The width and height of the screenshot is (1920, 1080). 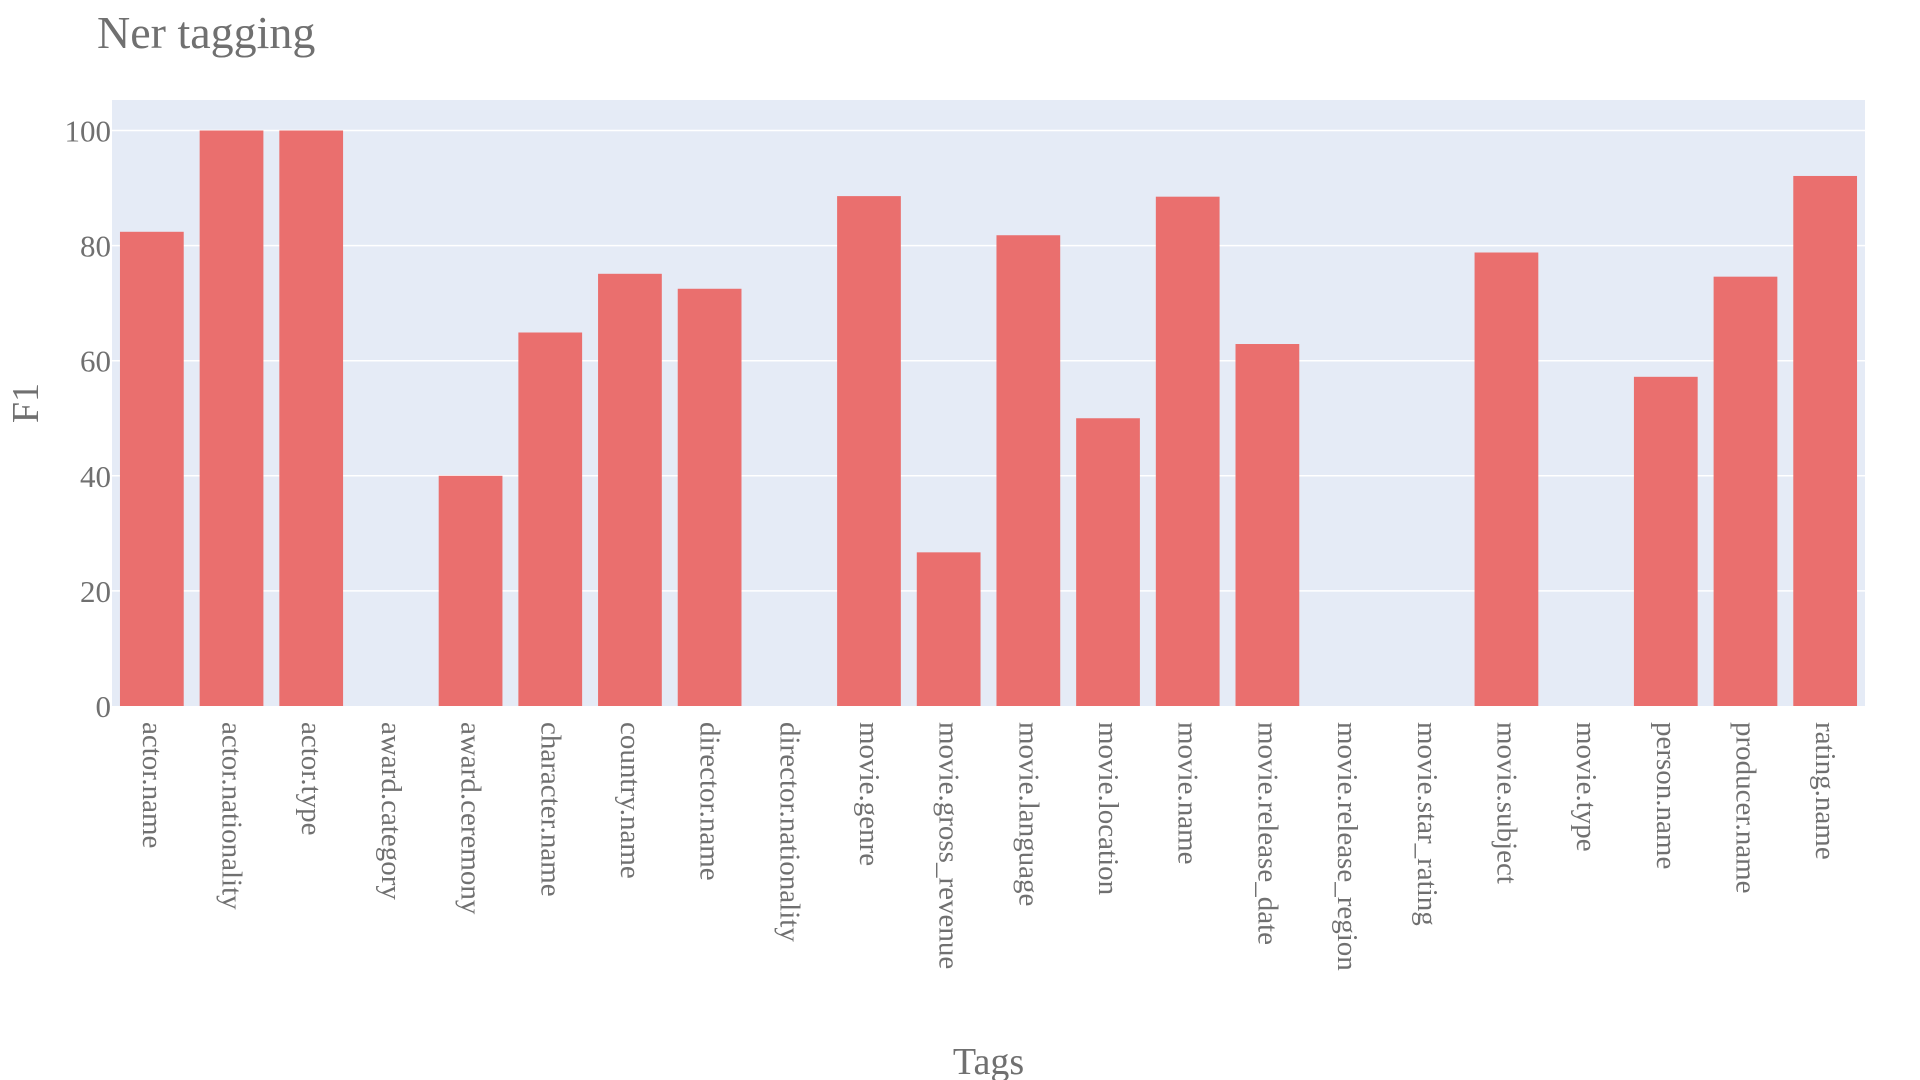 What do you see at coordinates (104, 706) in the screenshot?
I see `y-tick-label: 0` at bounding box center [104, 706].